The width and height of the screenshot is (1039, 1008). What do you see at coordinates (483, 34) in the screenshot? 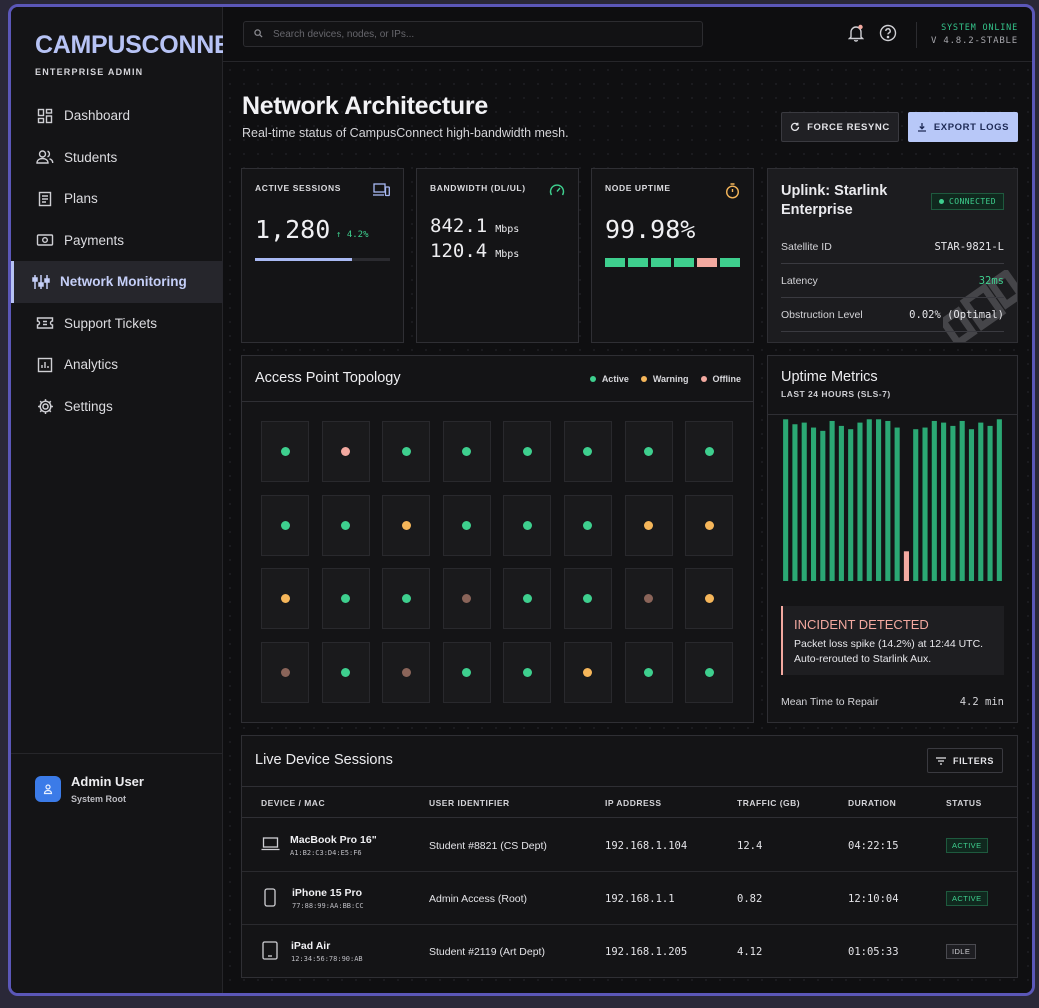
I see `search-input` at bounding box center [483, 34].